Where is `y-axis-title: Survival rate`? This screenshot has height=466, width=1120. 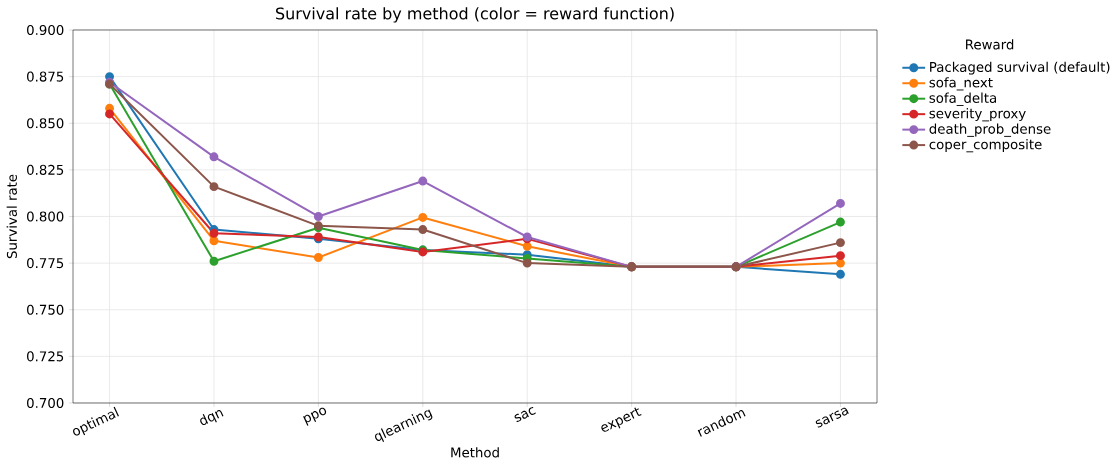
y-axis-title: Survival rate is located at coordinates (11, 216).